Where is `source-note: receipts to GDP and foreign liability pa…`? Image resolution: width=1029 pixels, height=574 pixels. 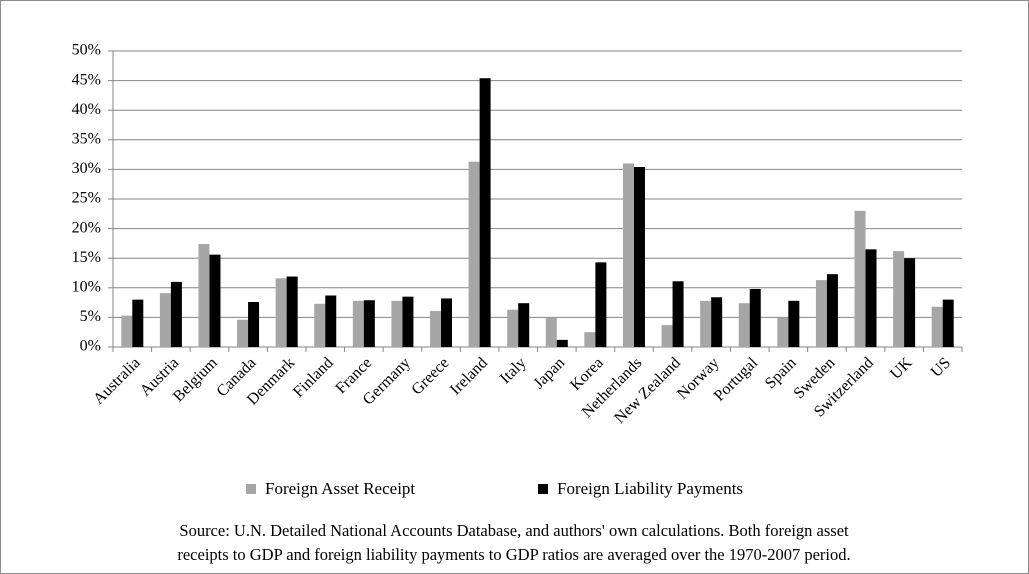 source-note: receipts to GDP and foreign liability pa… is located at coordinates (513, 554).